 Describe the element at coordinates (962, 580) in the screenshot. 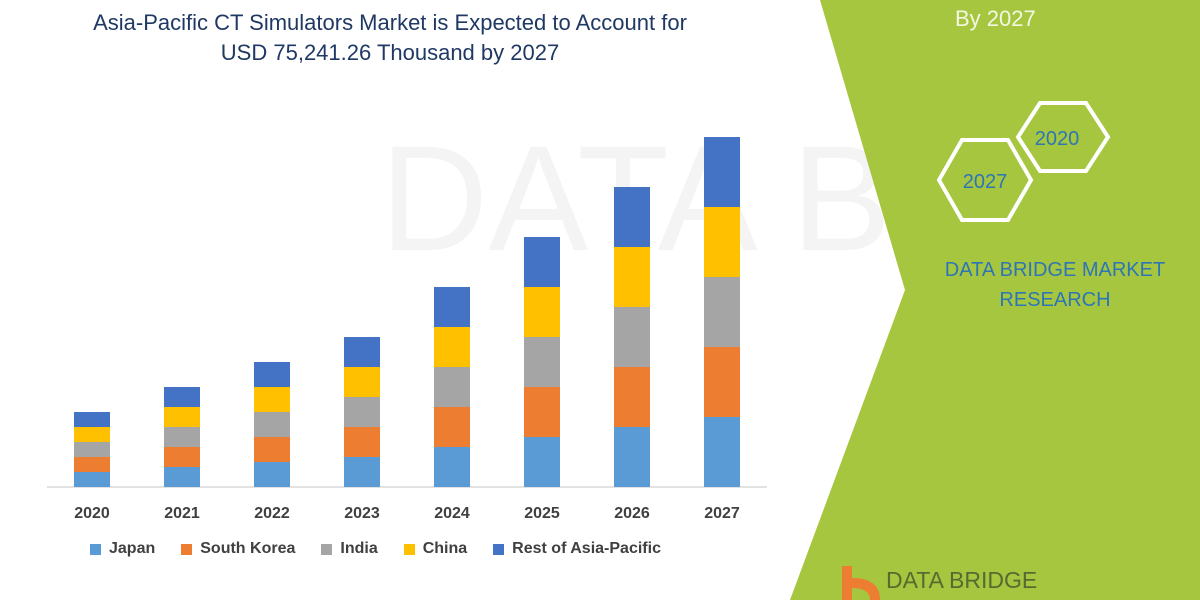

I see `logo-text: DATA BRIDGE` at that location.